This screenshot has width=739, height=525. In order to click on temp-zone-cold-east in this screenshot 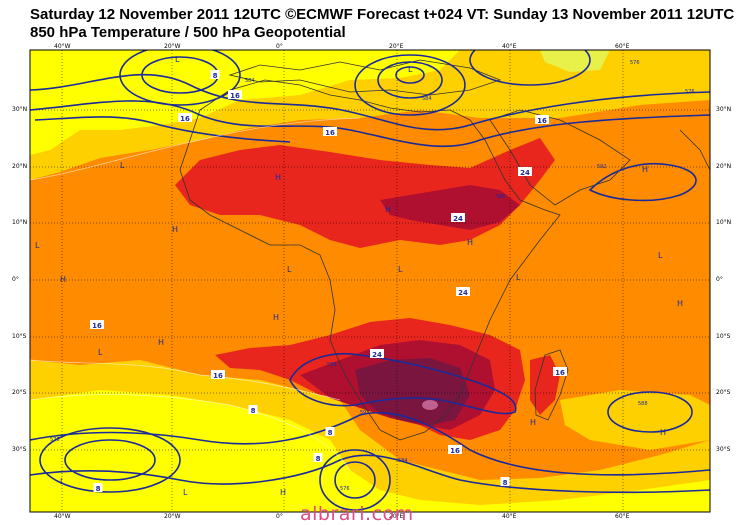, I will do `click(635, 420)`.